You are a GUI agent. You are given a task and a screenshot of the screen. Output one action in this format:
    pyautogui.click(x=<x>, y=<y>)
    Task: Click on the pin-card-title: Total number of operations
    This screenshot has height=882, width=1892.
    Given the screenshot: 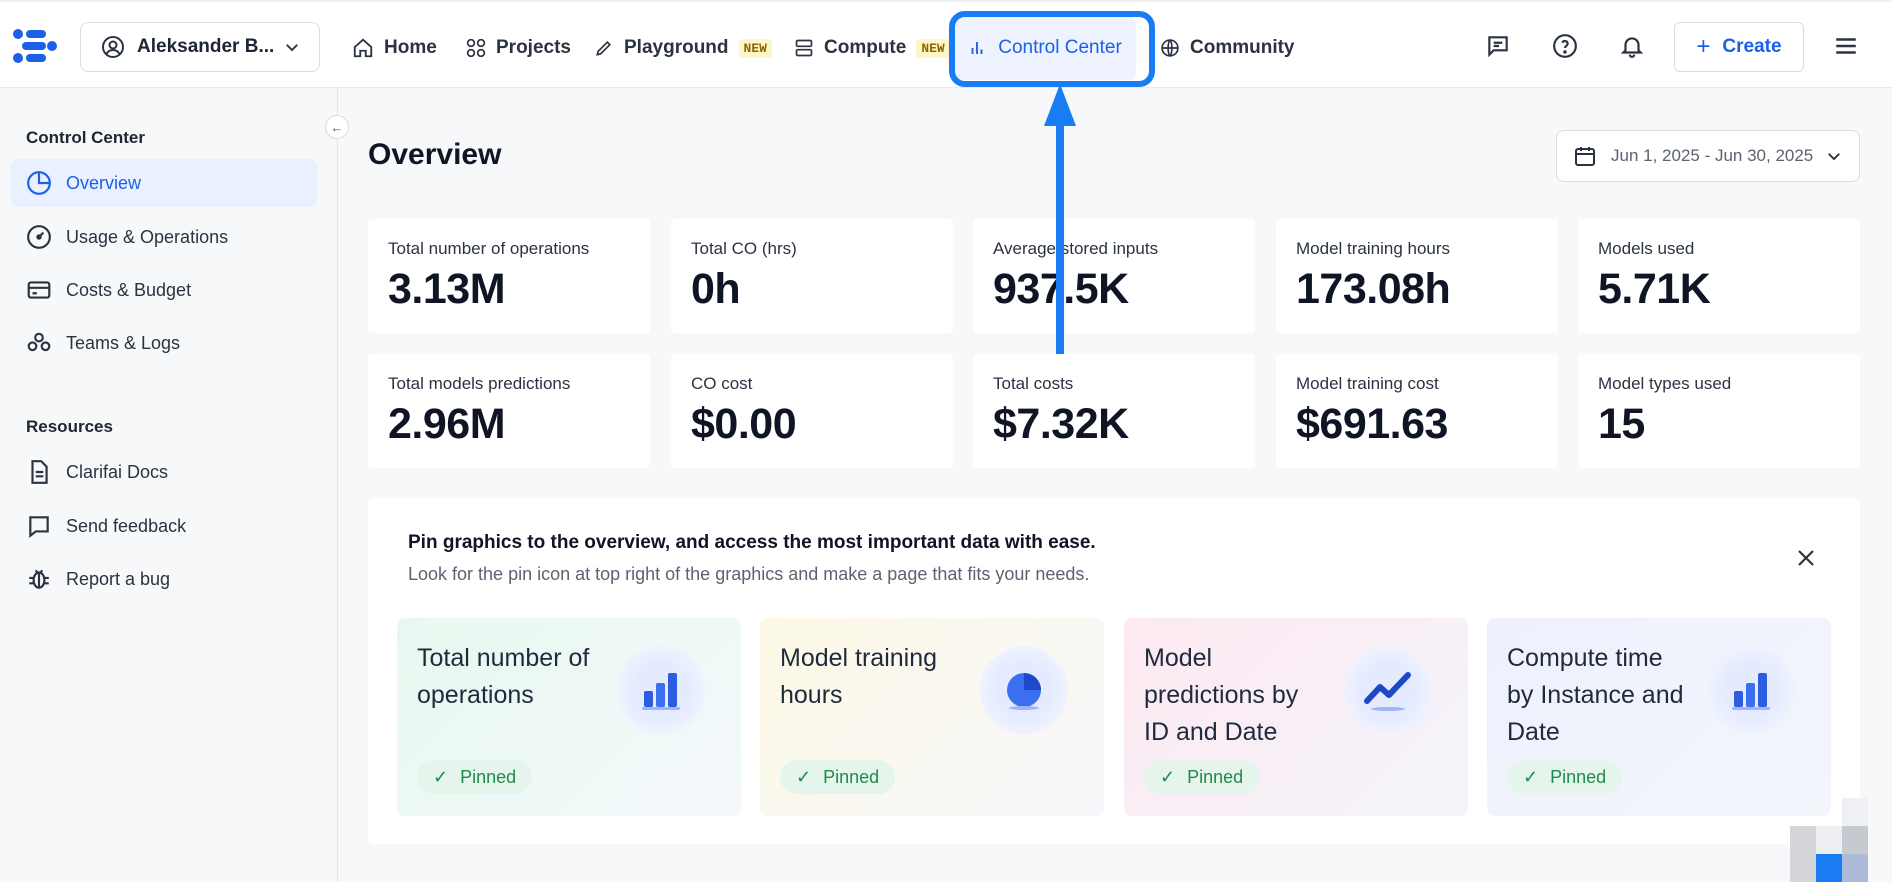 What is the action you would take?
    pyautogui.click(x=503, y=676)
    